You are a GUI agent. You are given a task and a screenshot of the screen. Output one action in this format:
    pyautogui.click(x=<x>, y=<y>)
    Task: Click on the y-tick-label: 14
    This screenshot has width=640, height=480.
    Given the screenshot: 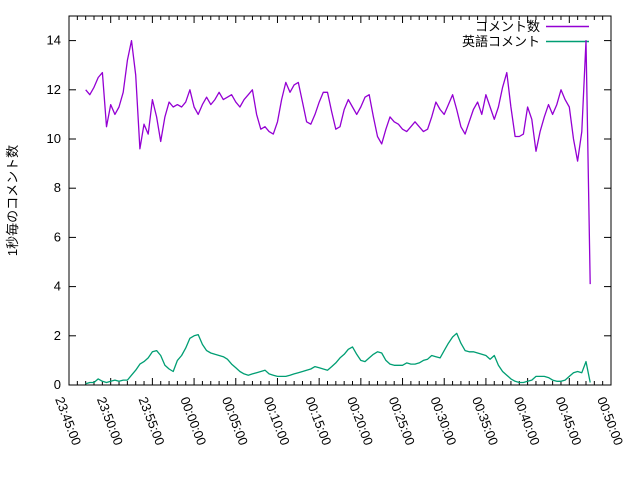 What is the action you would take?
    pyautogui.click(x=54, y=40)
    